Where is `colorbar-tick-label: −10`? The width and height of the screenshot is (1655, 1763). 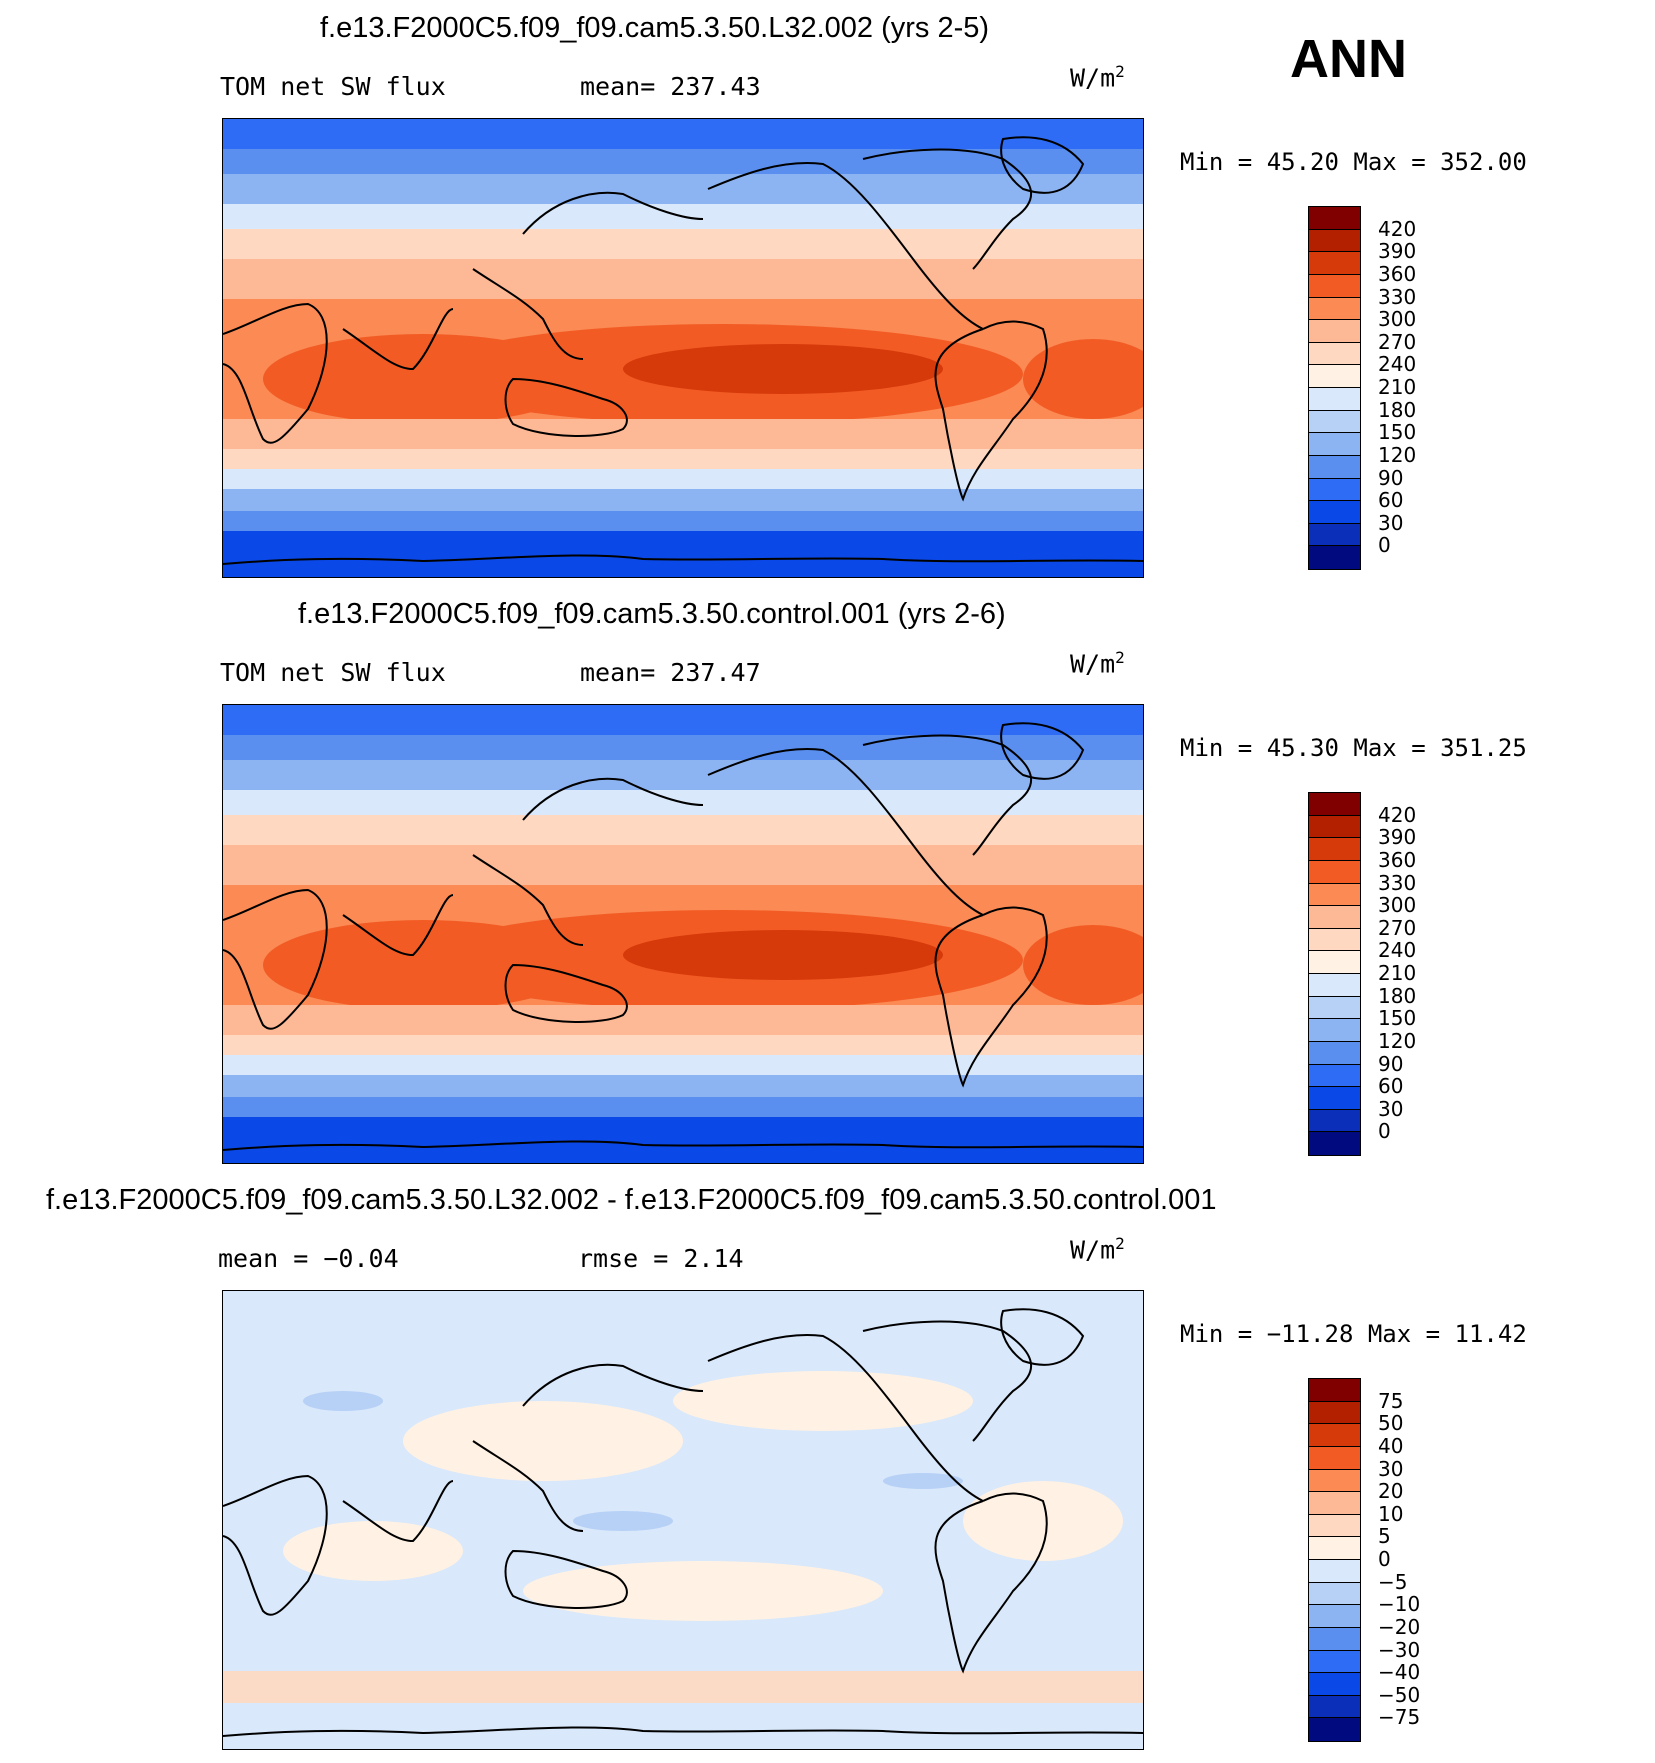 colorbar-tick-label: −10 is located at coordinates (1399, 1604).